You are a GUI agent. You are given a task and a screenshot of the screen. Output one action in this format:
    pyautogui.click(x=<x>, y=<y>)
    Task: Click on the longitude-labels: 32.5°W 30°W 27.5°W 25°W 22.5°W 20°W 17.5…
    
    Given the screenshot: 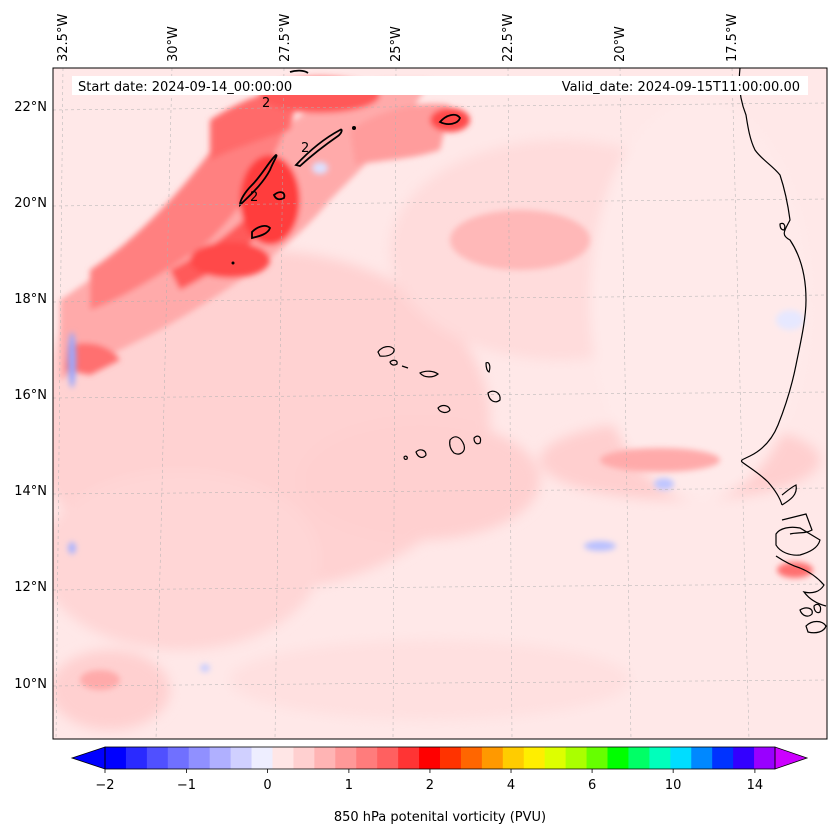 What is the action you would take?
    pyautogui.click(x=398, y=38)
    